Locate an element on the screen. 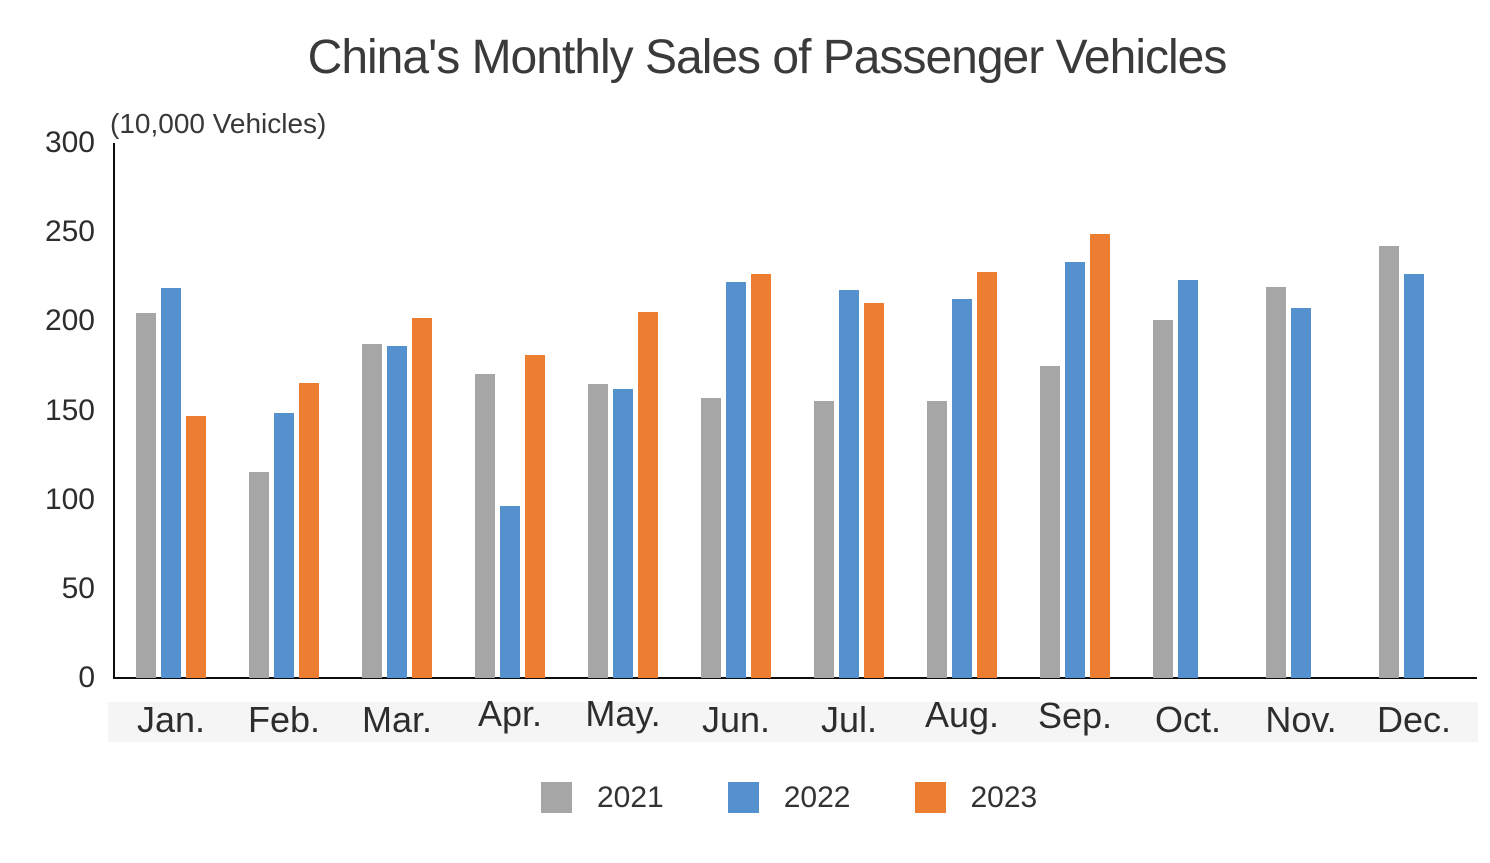  y-axis-units-label: (10,000 Vehicles) is located at coordinates (218, 123).